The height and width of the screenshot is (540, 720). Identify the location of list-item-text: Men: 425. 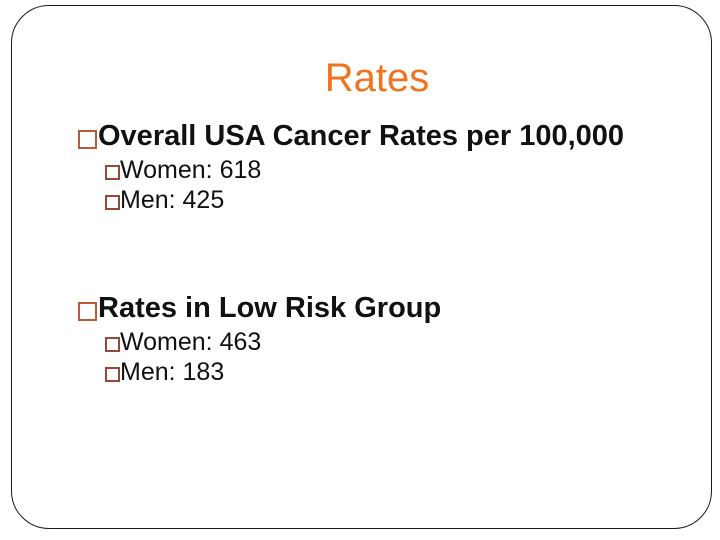
(172, 200).